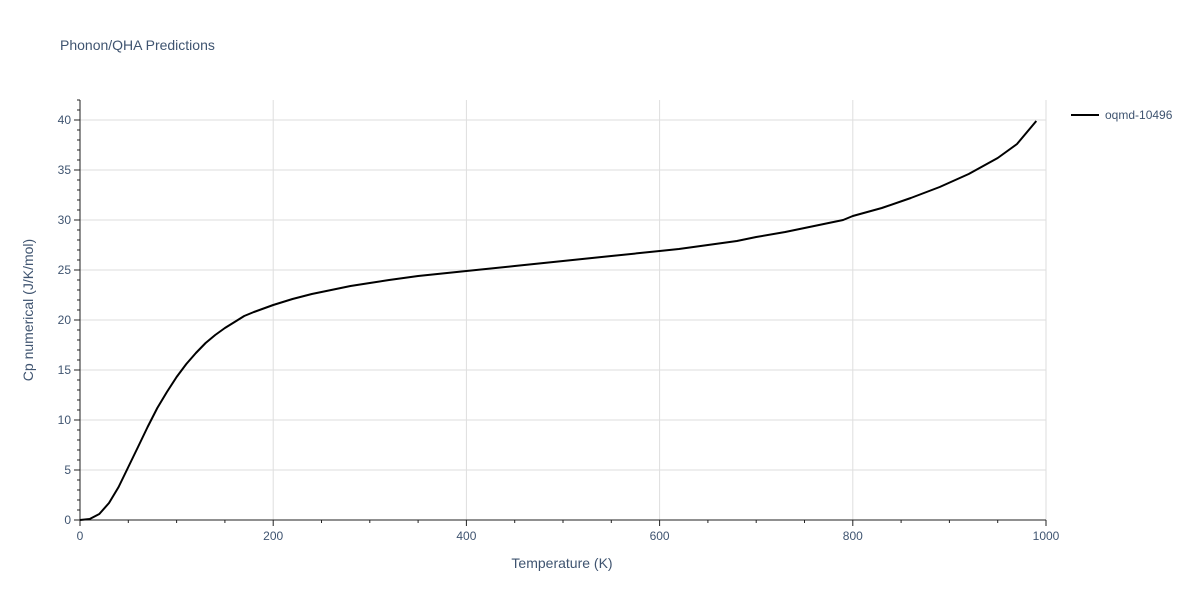  Describe the element at coordinates (80, 536) in the screenshot. I see `x-tick-label: 0` at that location.